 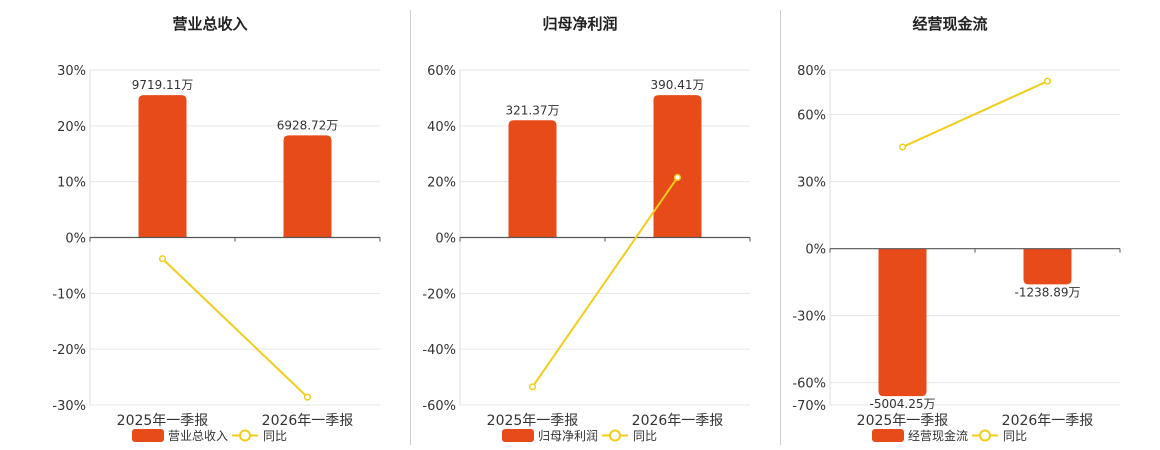 I want to click on y-tick-label: 80%, so click(x=811, y=71).